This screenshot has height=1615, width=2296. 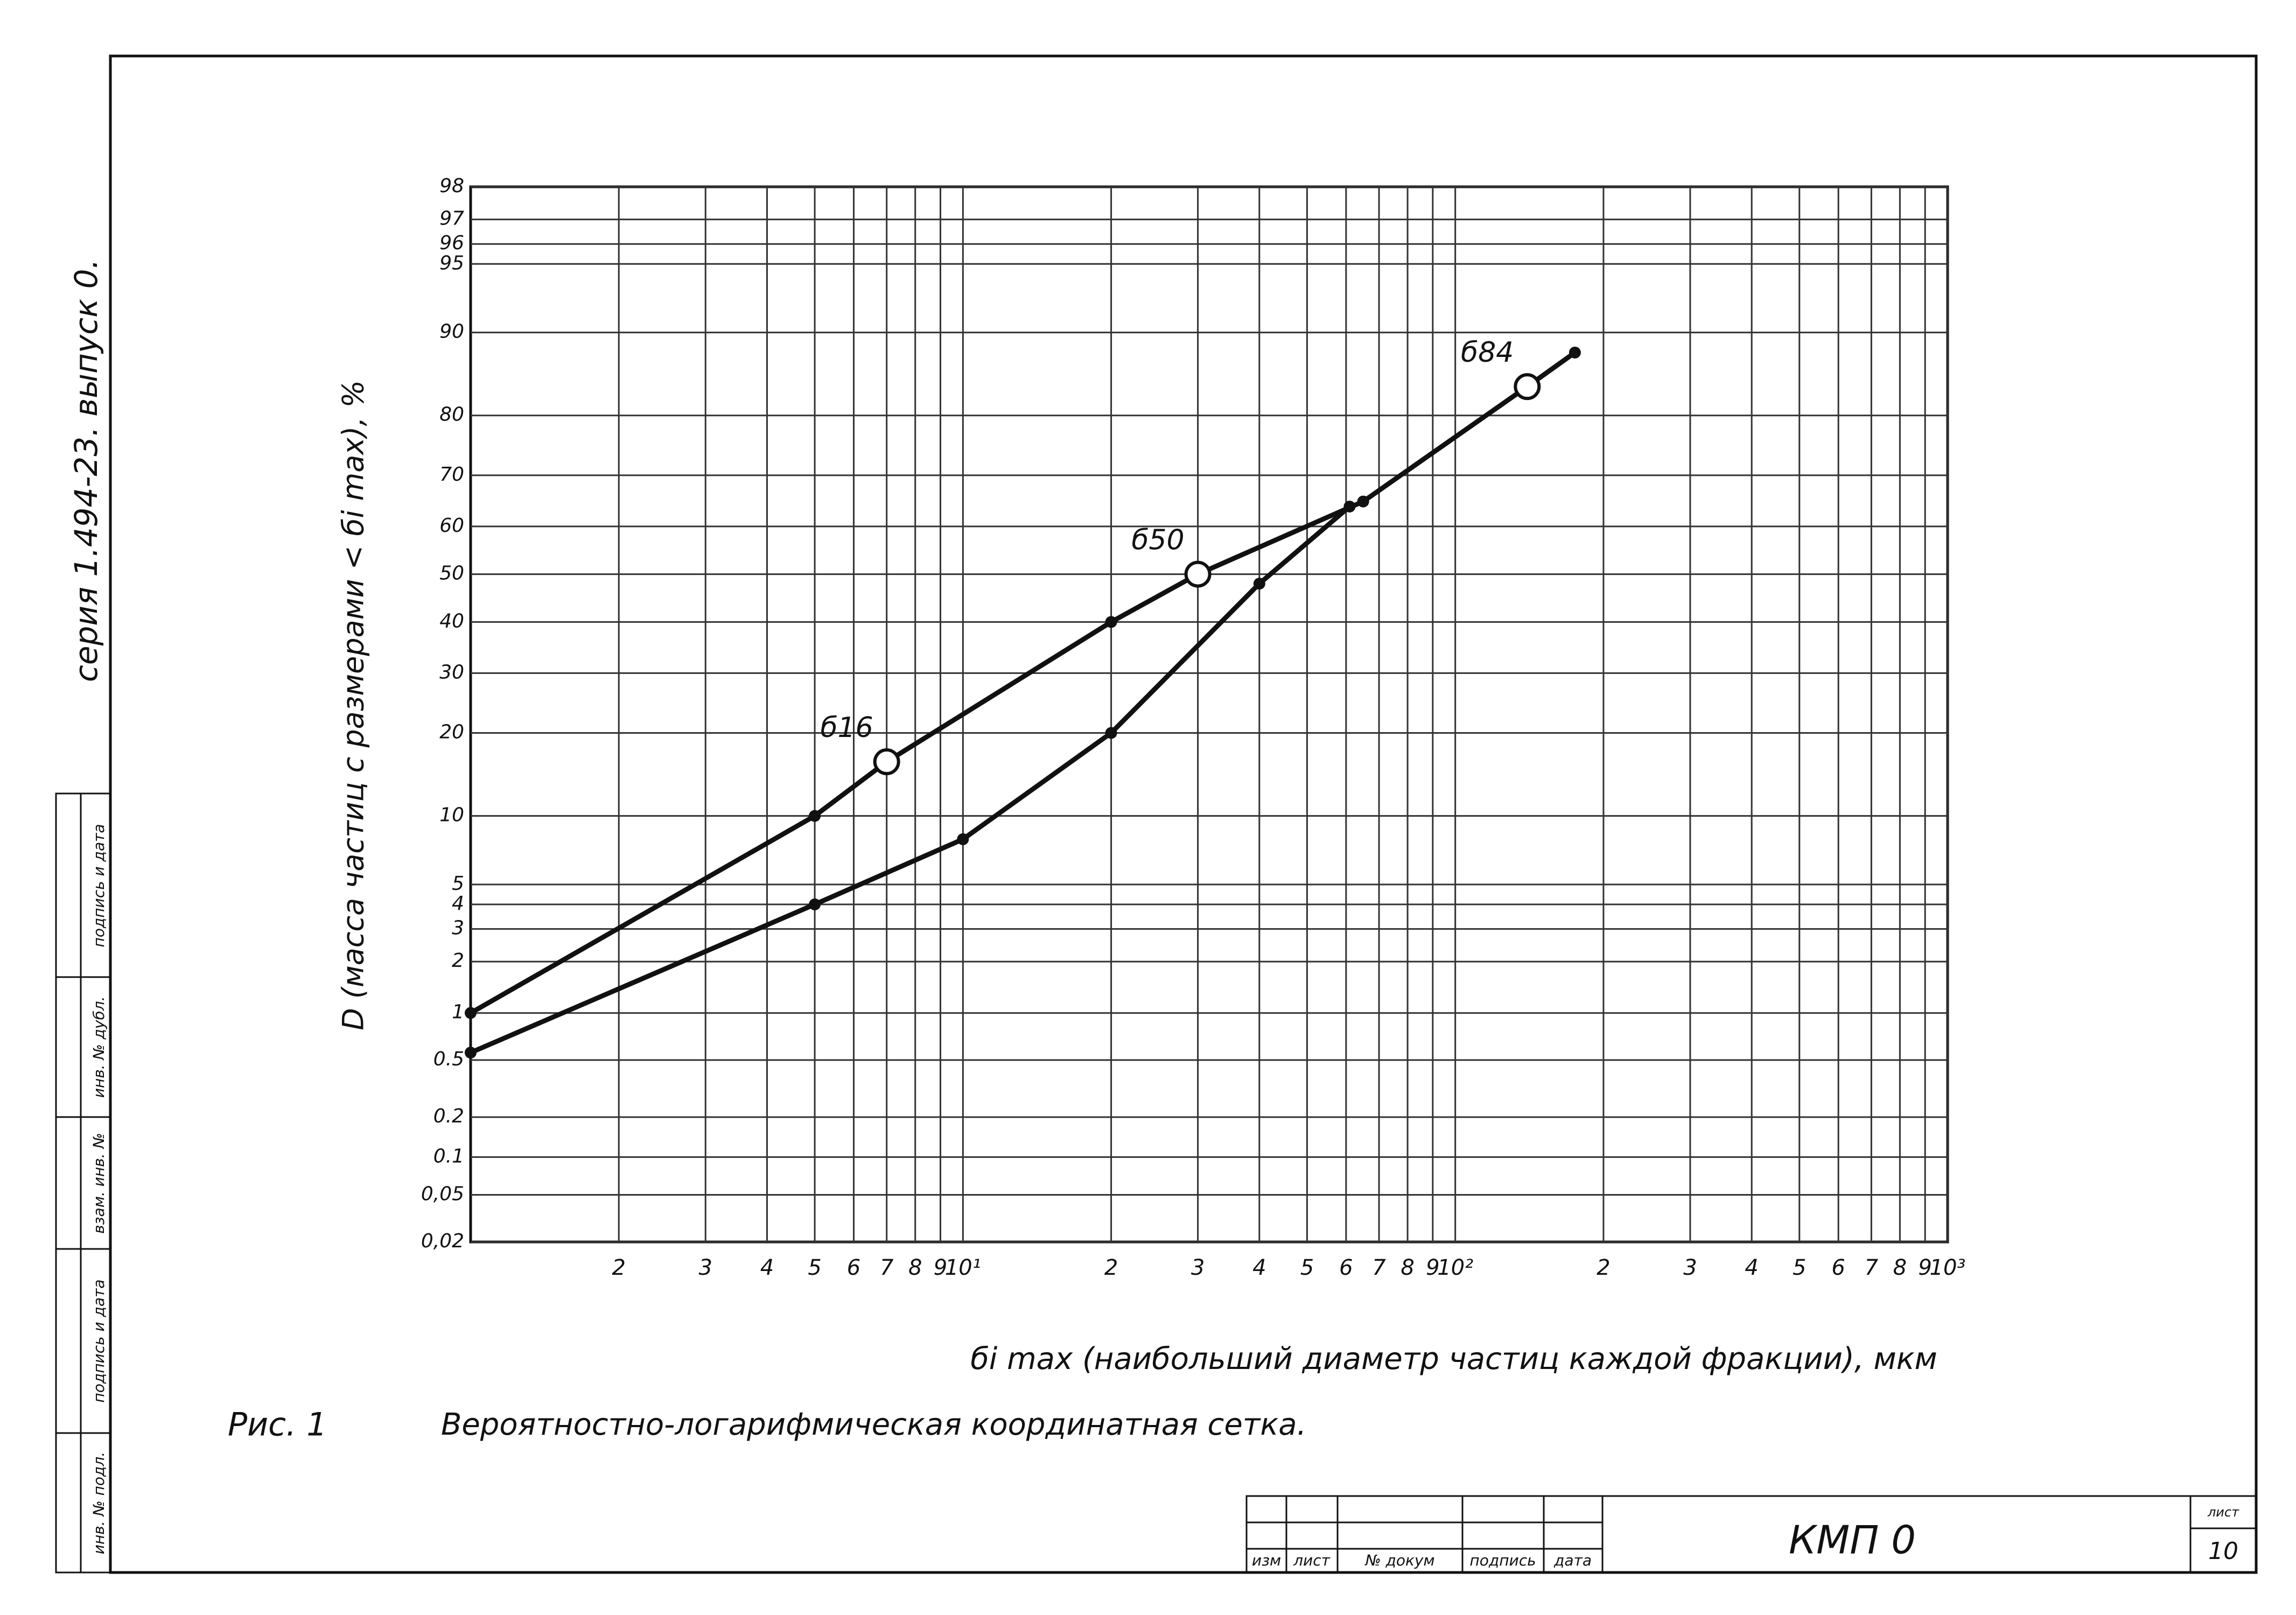 I want to click on y-tick-label: 0,02, so click(x=442, y=1241).